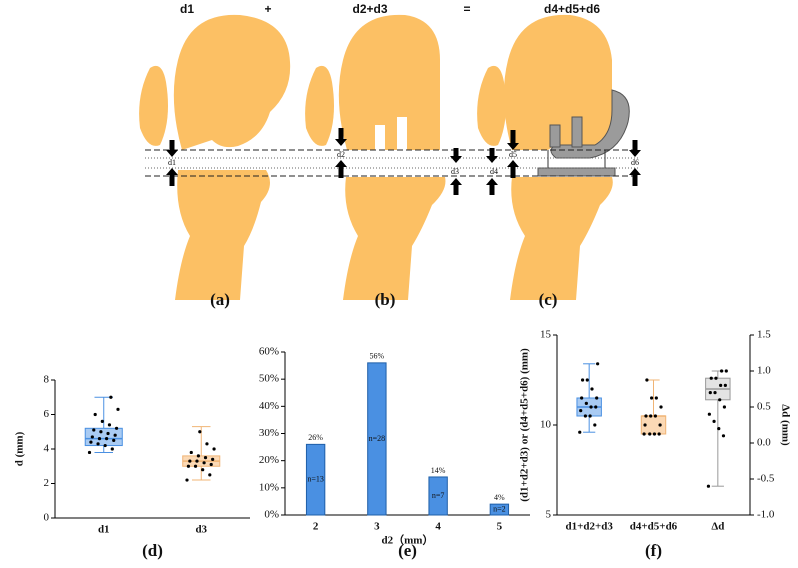 Image resolution: width=798 pixels, height=568 pixels. Describe the element at coordinates (576, 159) in the screenshot. I see `insert-outline` at that location.